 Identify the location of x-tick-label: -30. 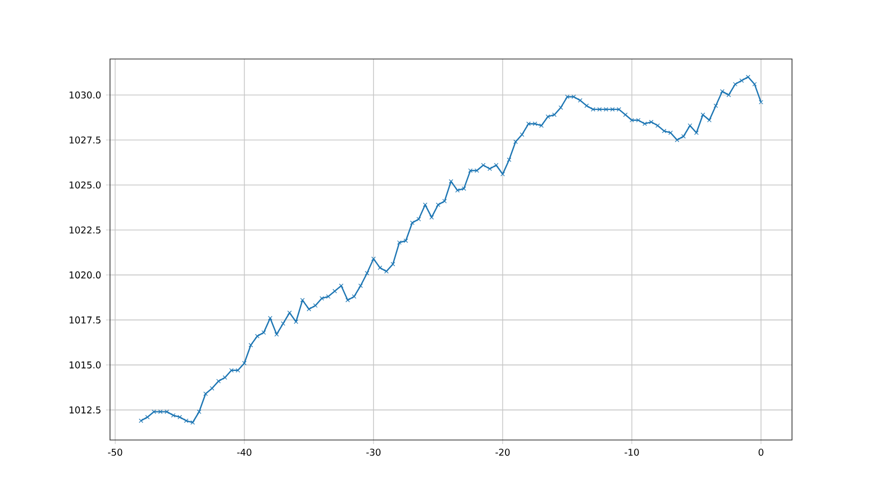
(373, 452).